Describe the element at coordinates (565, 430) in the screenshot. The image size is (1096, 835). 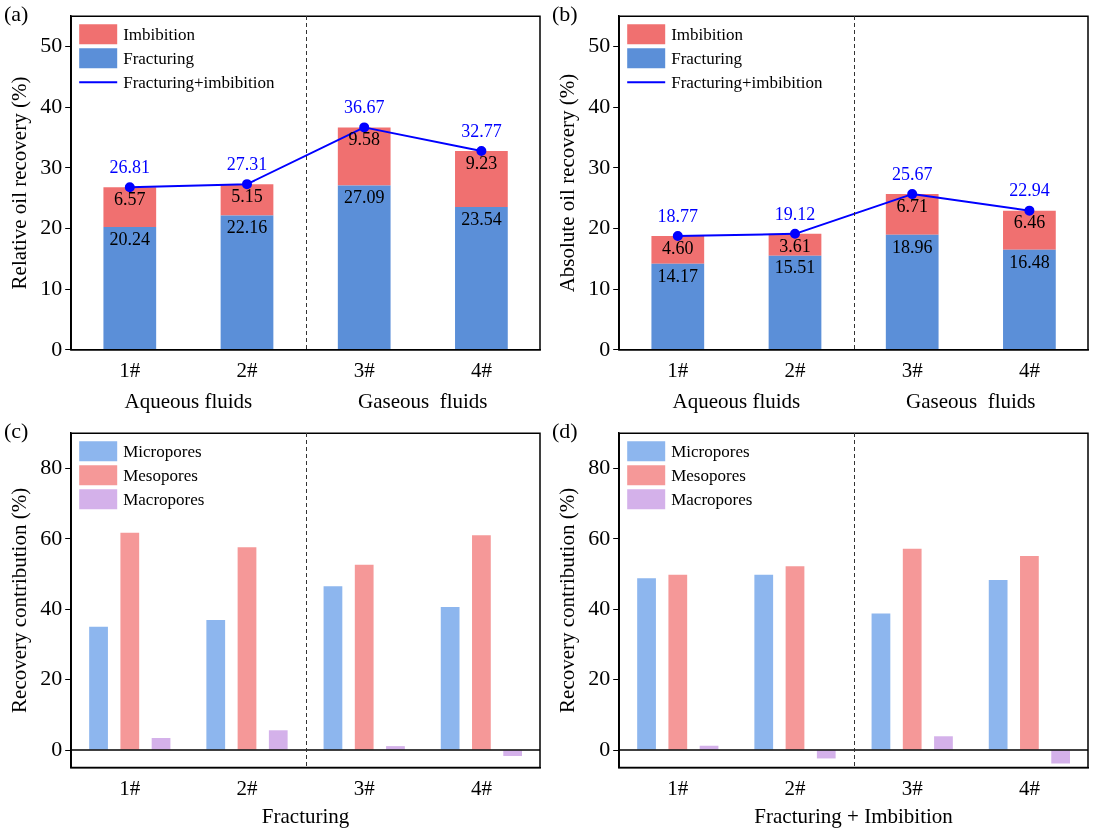
I see `chart-title: (d)` at that location.